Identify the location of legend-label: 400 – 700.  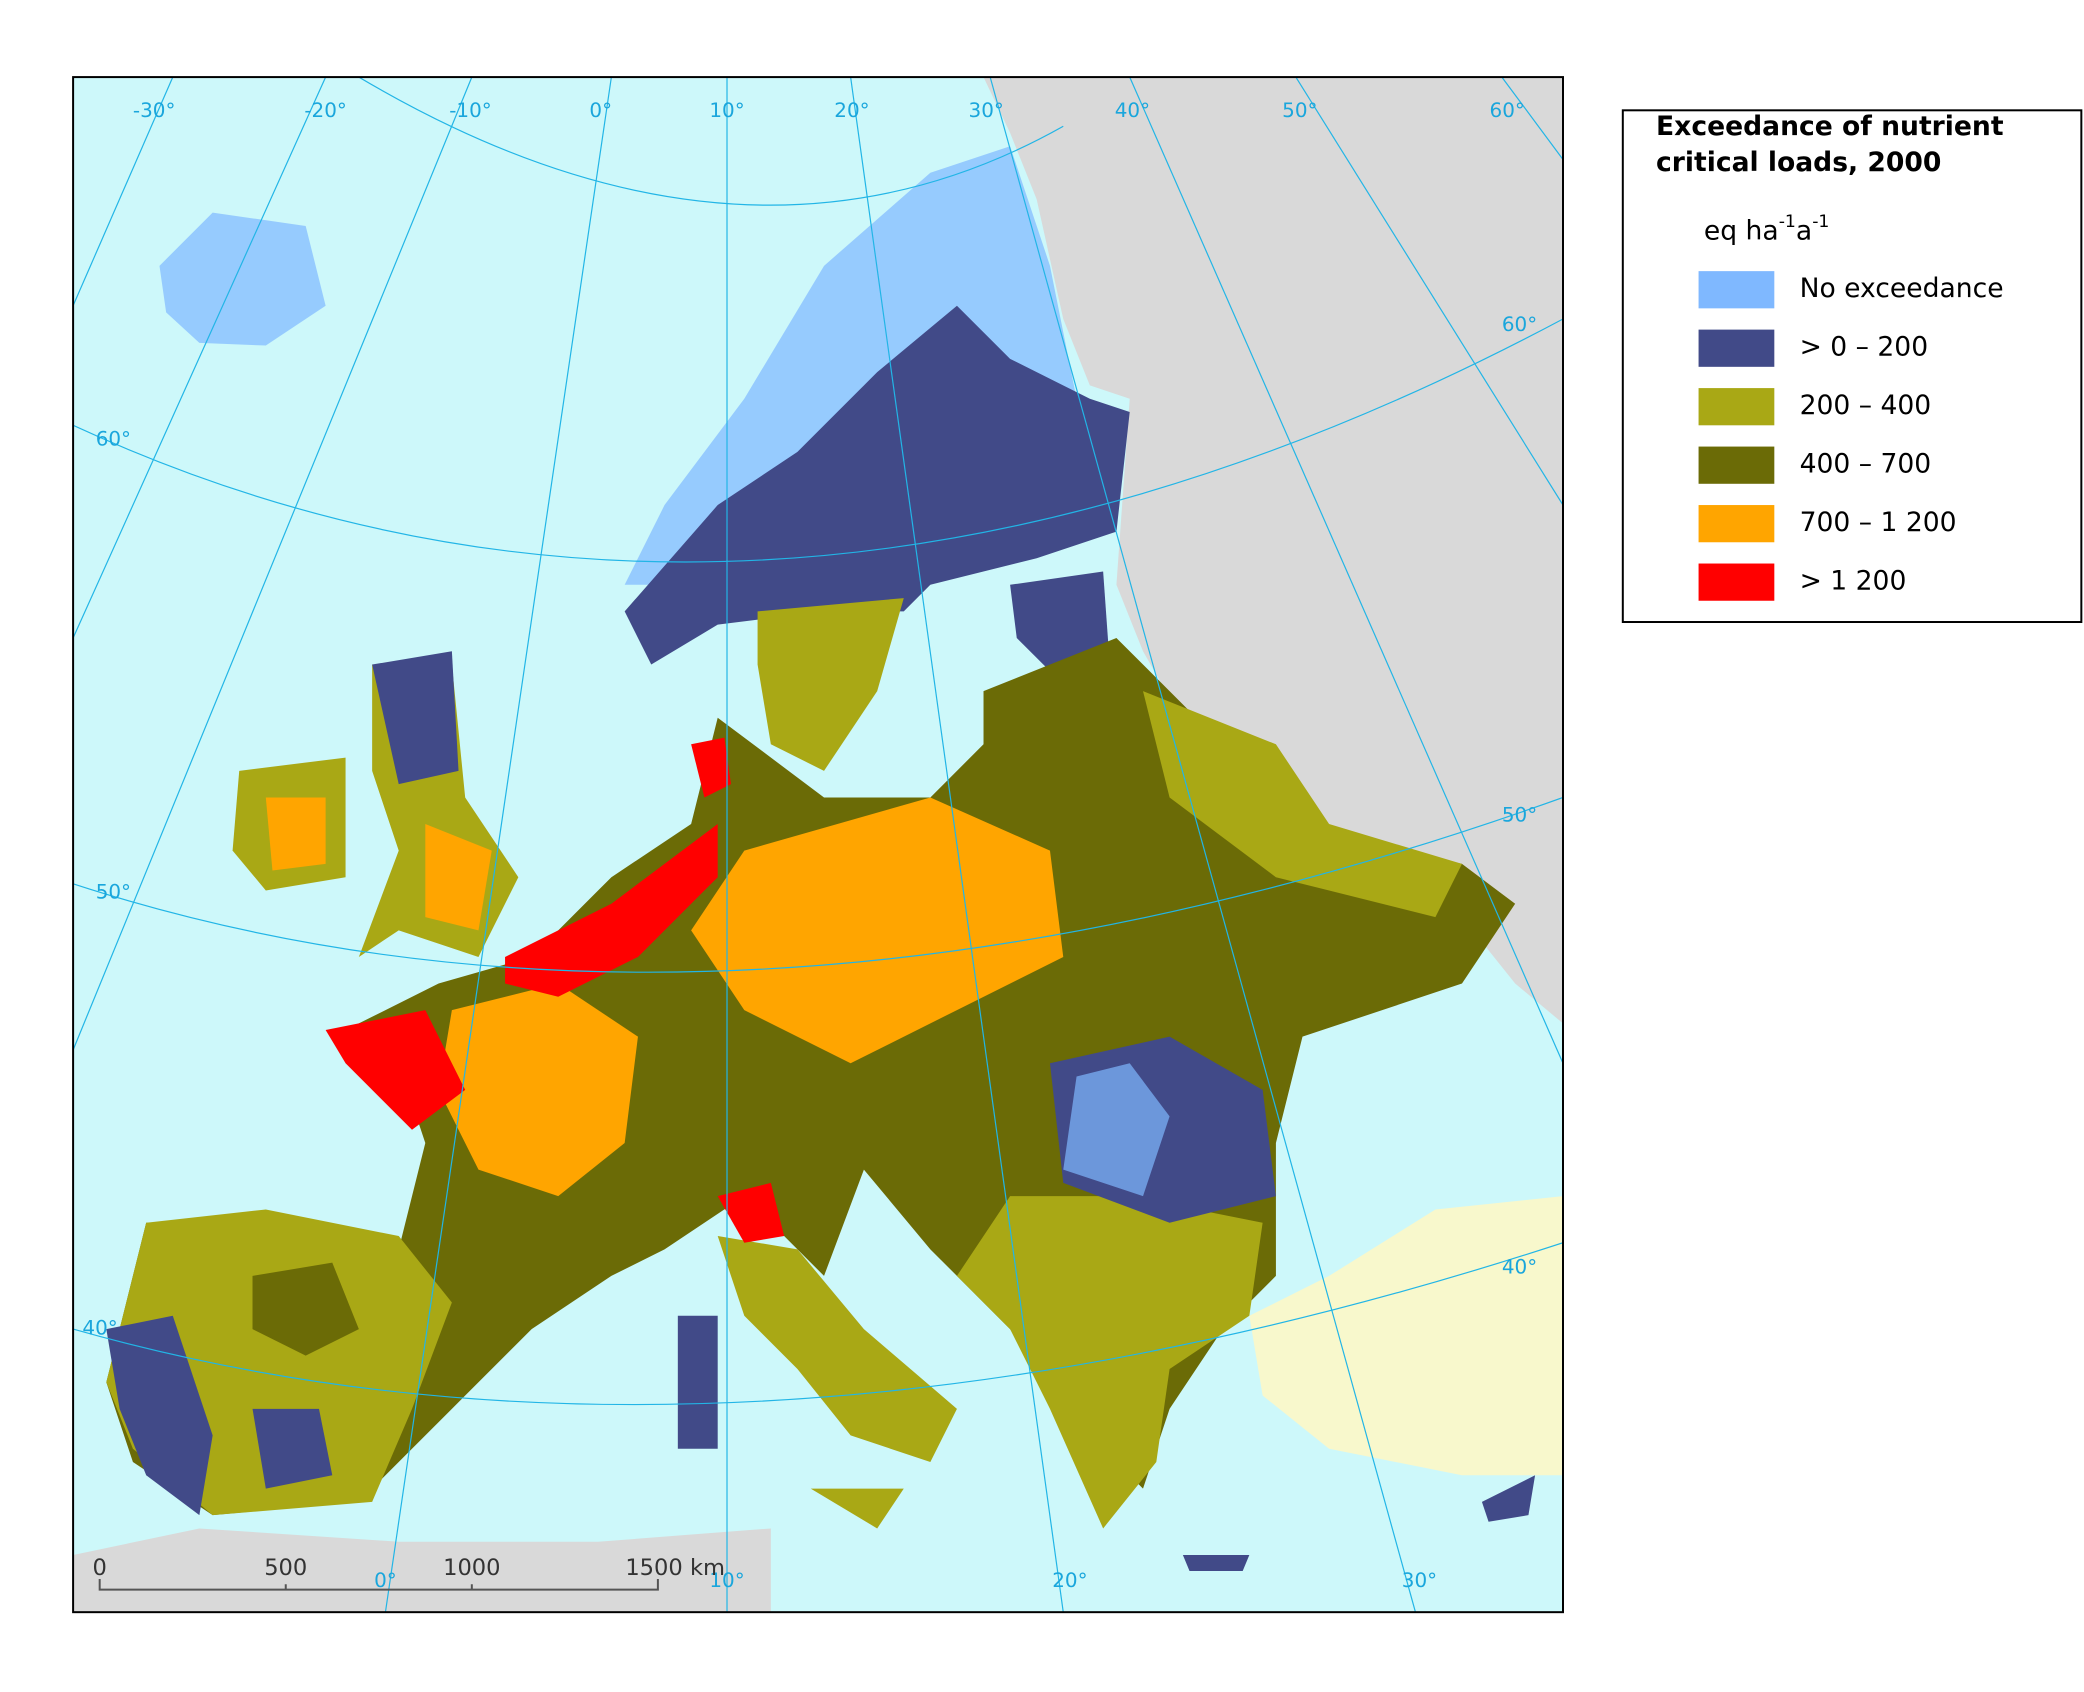
(1866, 464).